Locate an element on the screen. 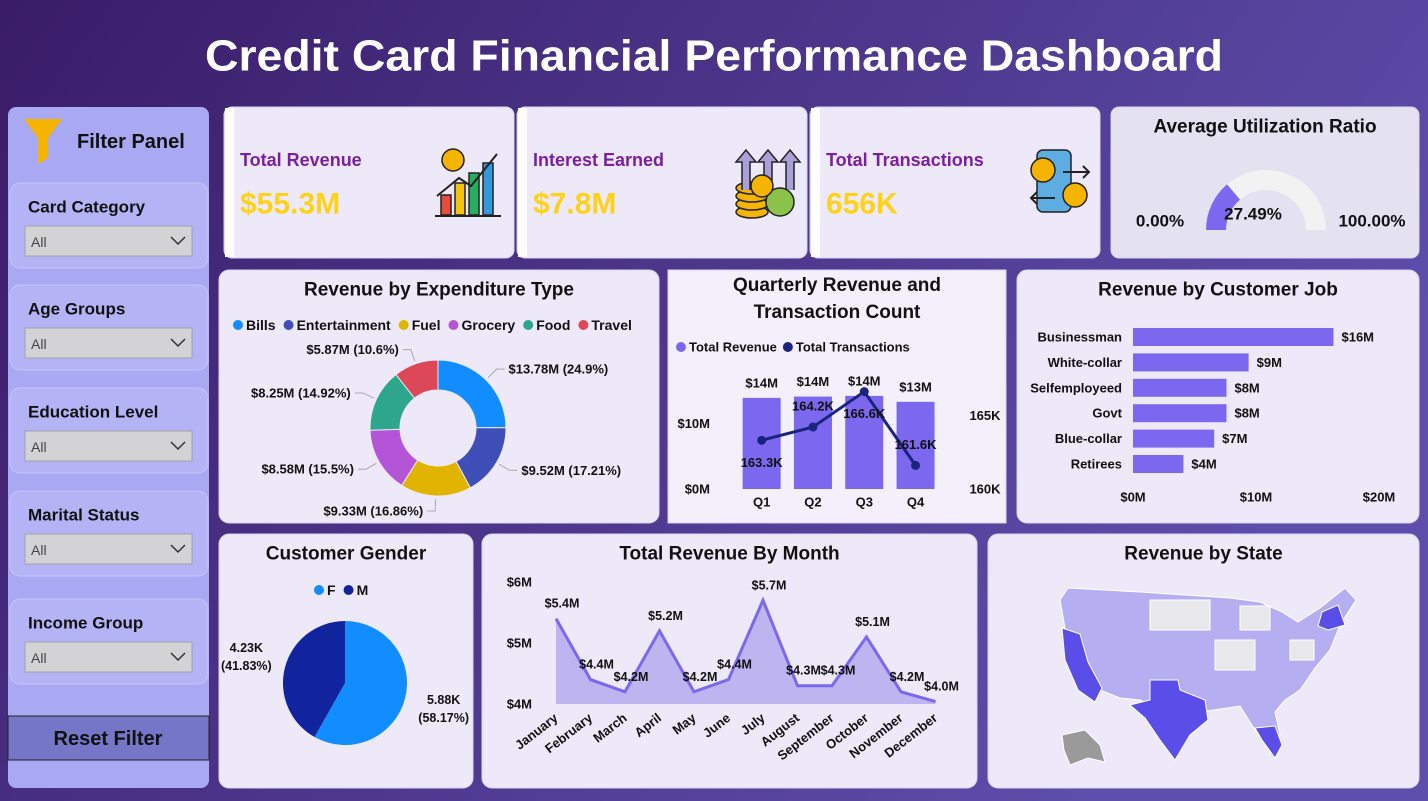  filter-label: Age Groups is located at coordinates (76, 309).